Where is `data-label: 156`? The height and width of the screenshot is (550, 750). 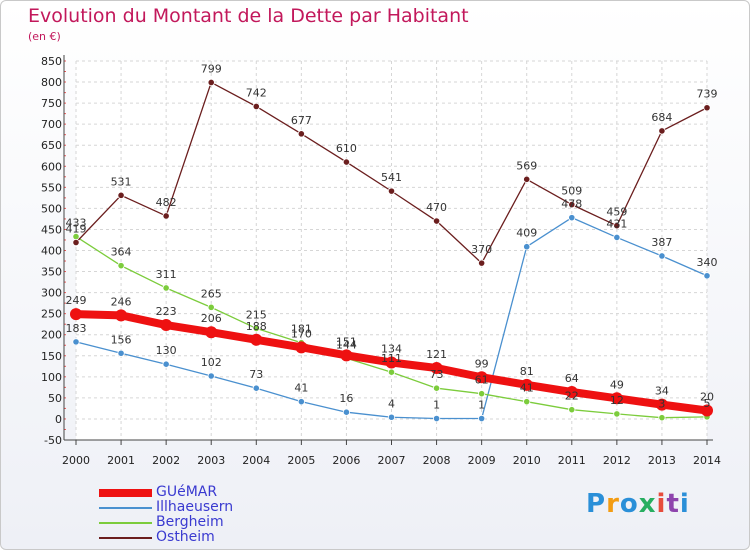
data-label: 156 is located at coordinates (121, 339).